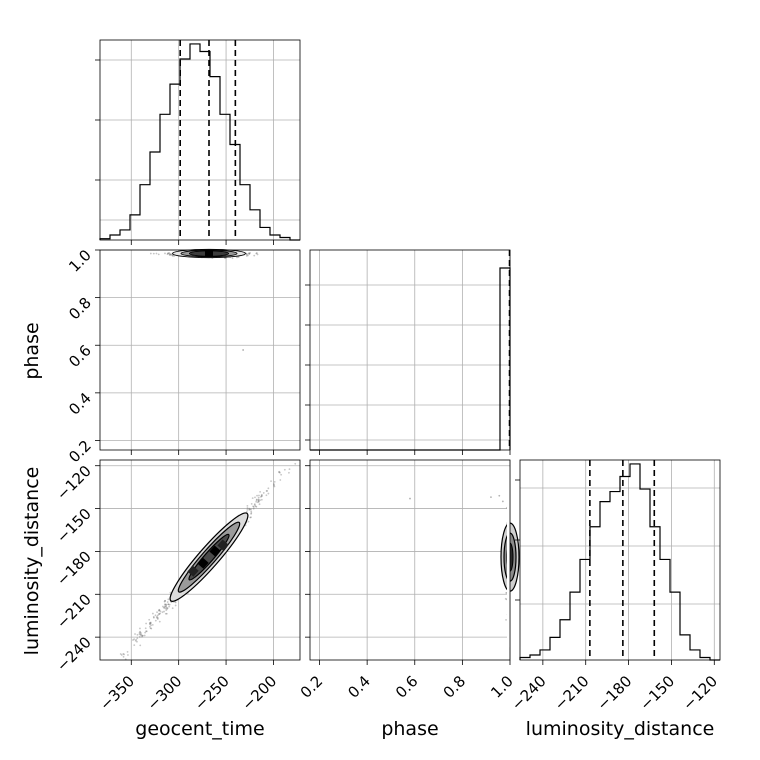  I want to click on geocent-distance-ytick-label-1: −150, so click(74, 526).